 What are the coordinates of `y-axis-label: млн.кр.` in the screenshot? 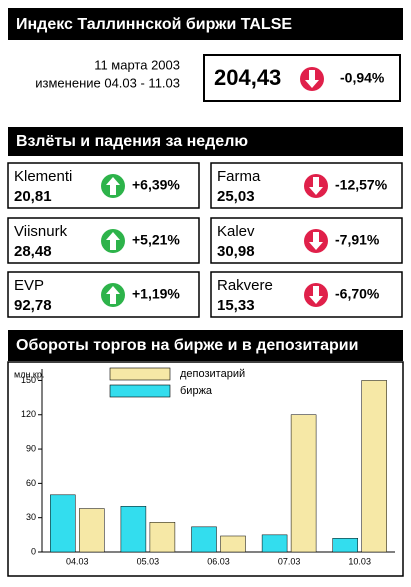 It's located at (29, 374).